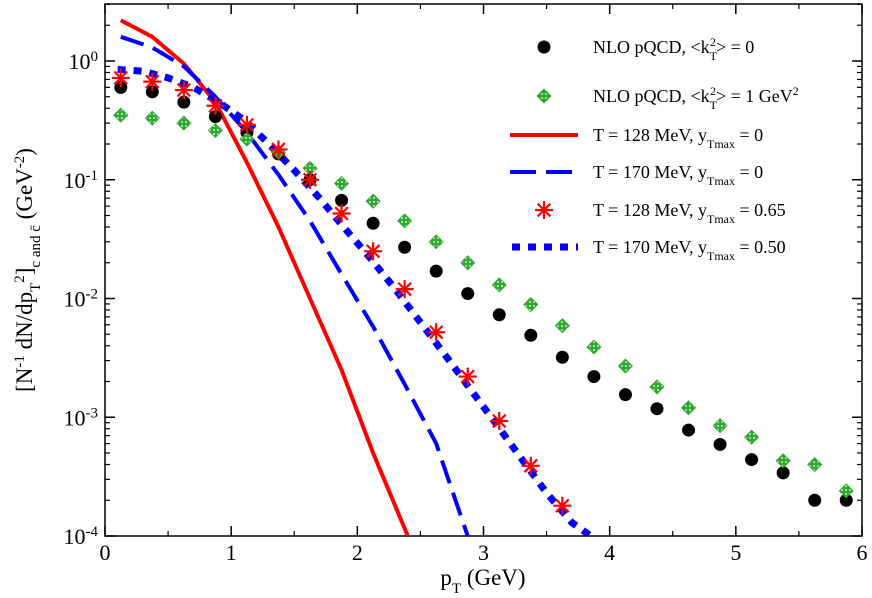 The image size is (872, 598). I want to click on legend-label-3: T = 128 MeV, yTmax = 0, so click(678, 138).